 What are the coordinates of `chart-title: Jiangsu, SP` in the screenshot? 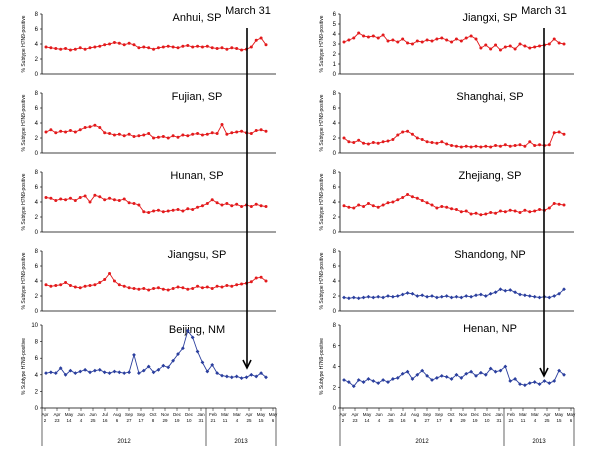 It's located at (197, 255).